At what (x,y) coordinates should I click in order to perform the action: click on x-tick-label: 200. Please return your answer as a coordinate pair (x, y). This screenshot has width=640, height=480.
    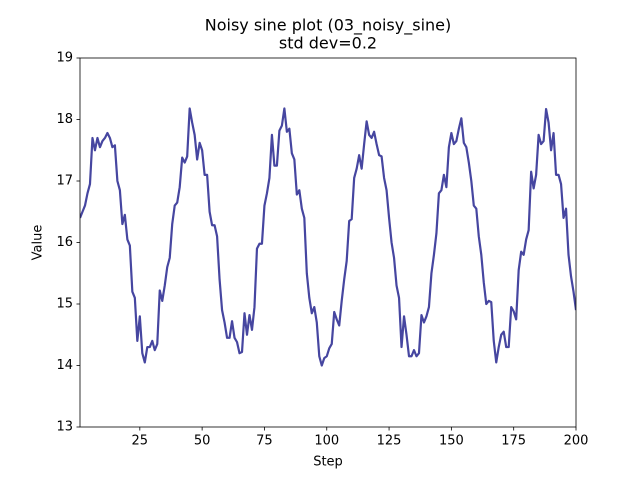
    Looking at the image, I should click on (576, 441).